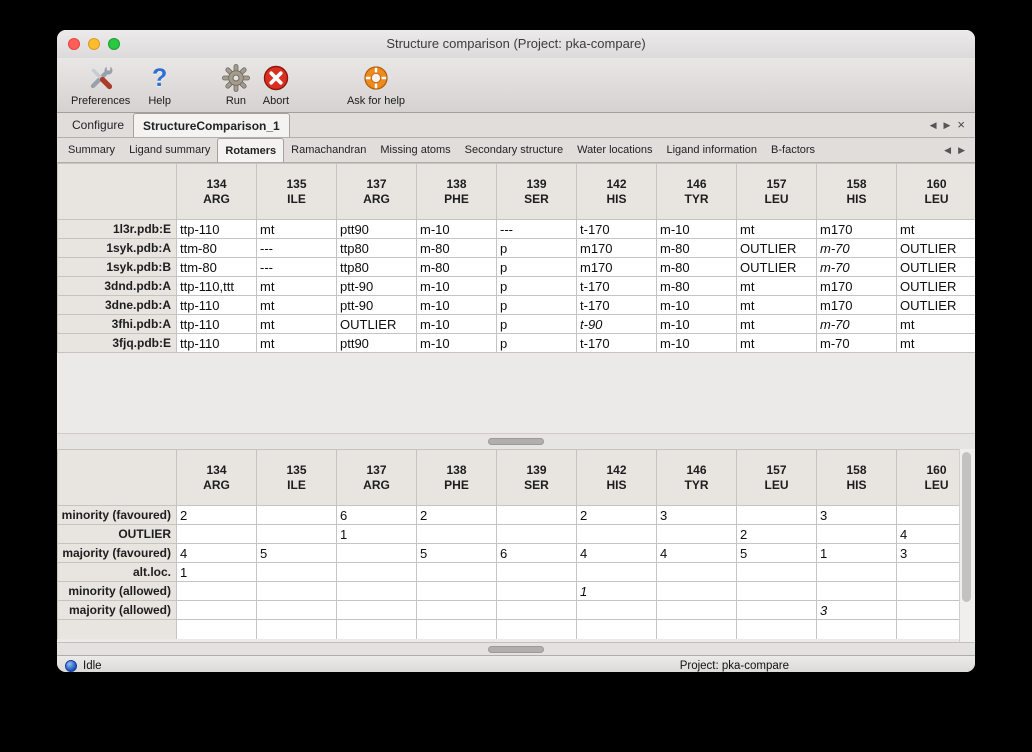 This screenshot has height=752, width=1032. Describe the element at coordinates (296, 248) in the screenshot. I see `table-cell: ---` at that location.